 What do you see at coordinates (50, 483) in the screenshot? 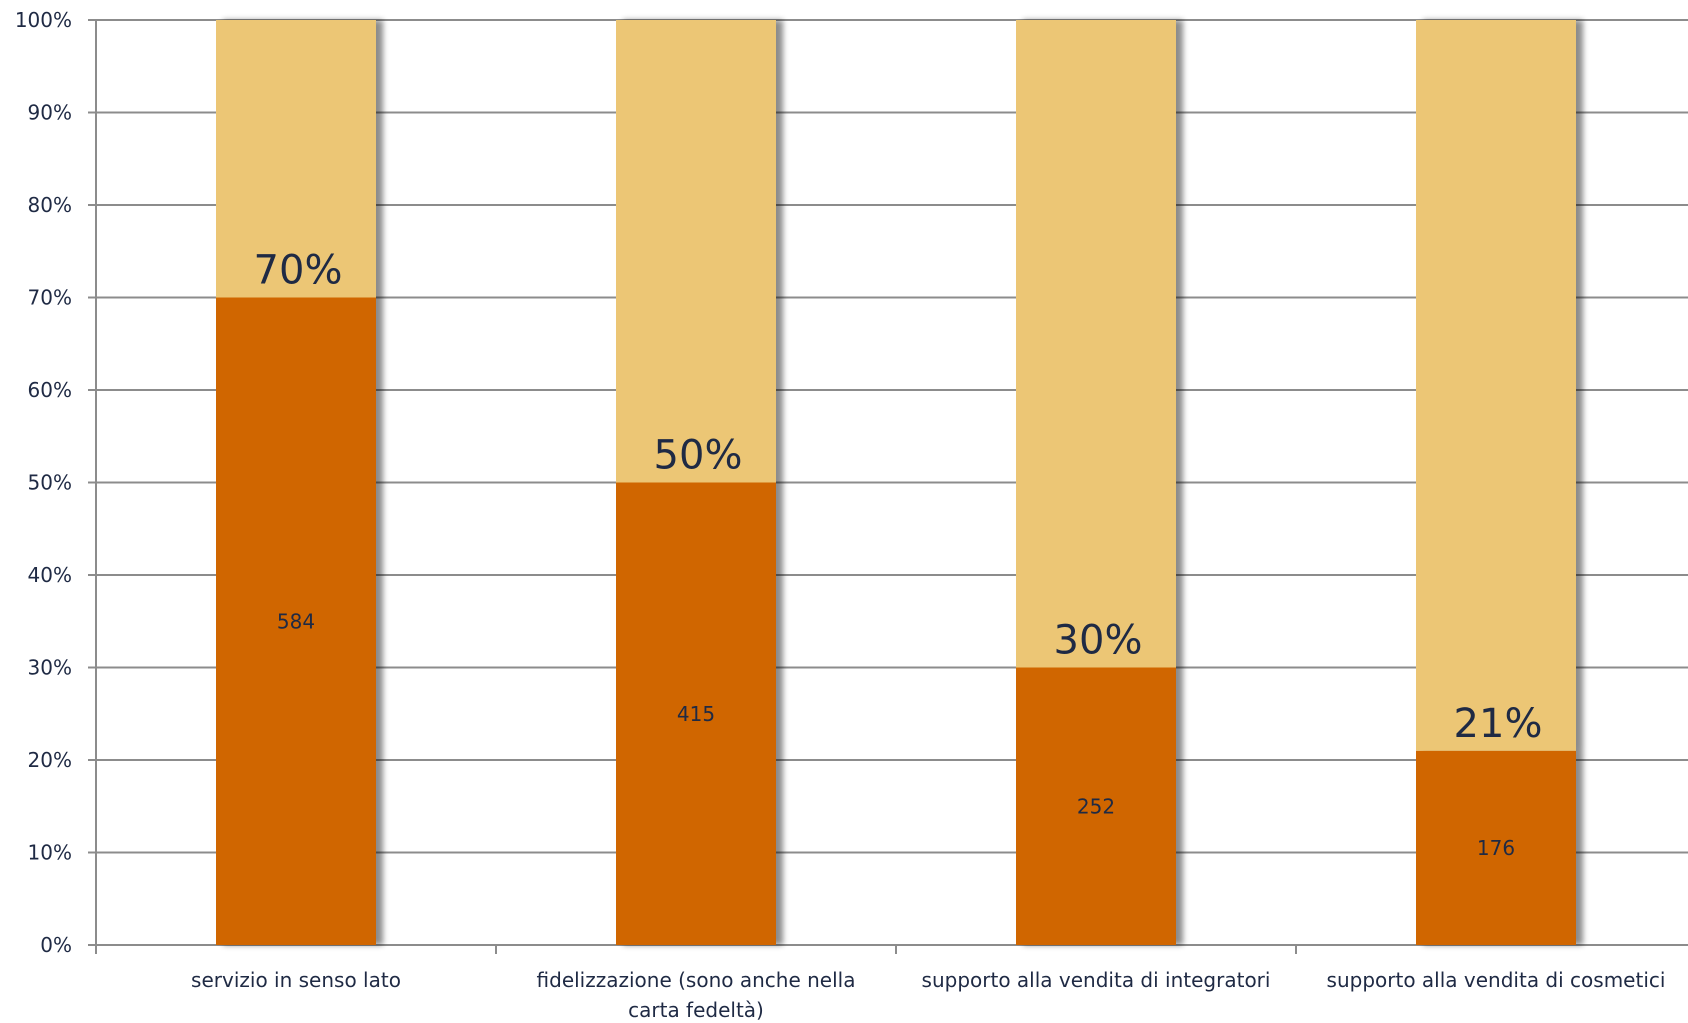
I see `y-tick-label: 50%` at bounding box center [50, 483].